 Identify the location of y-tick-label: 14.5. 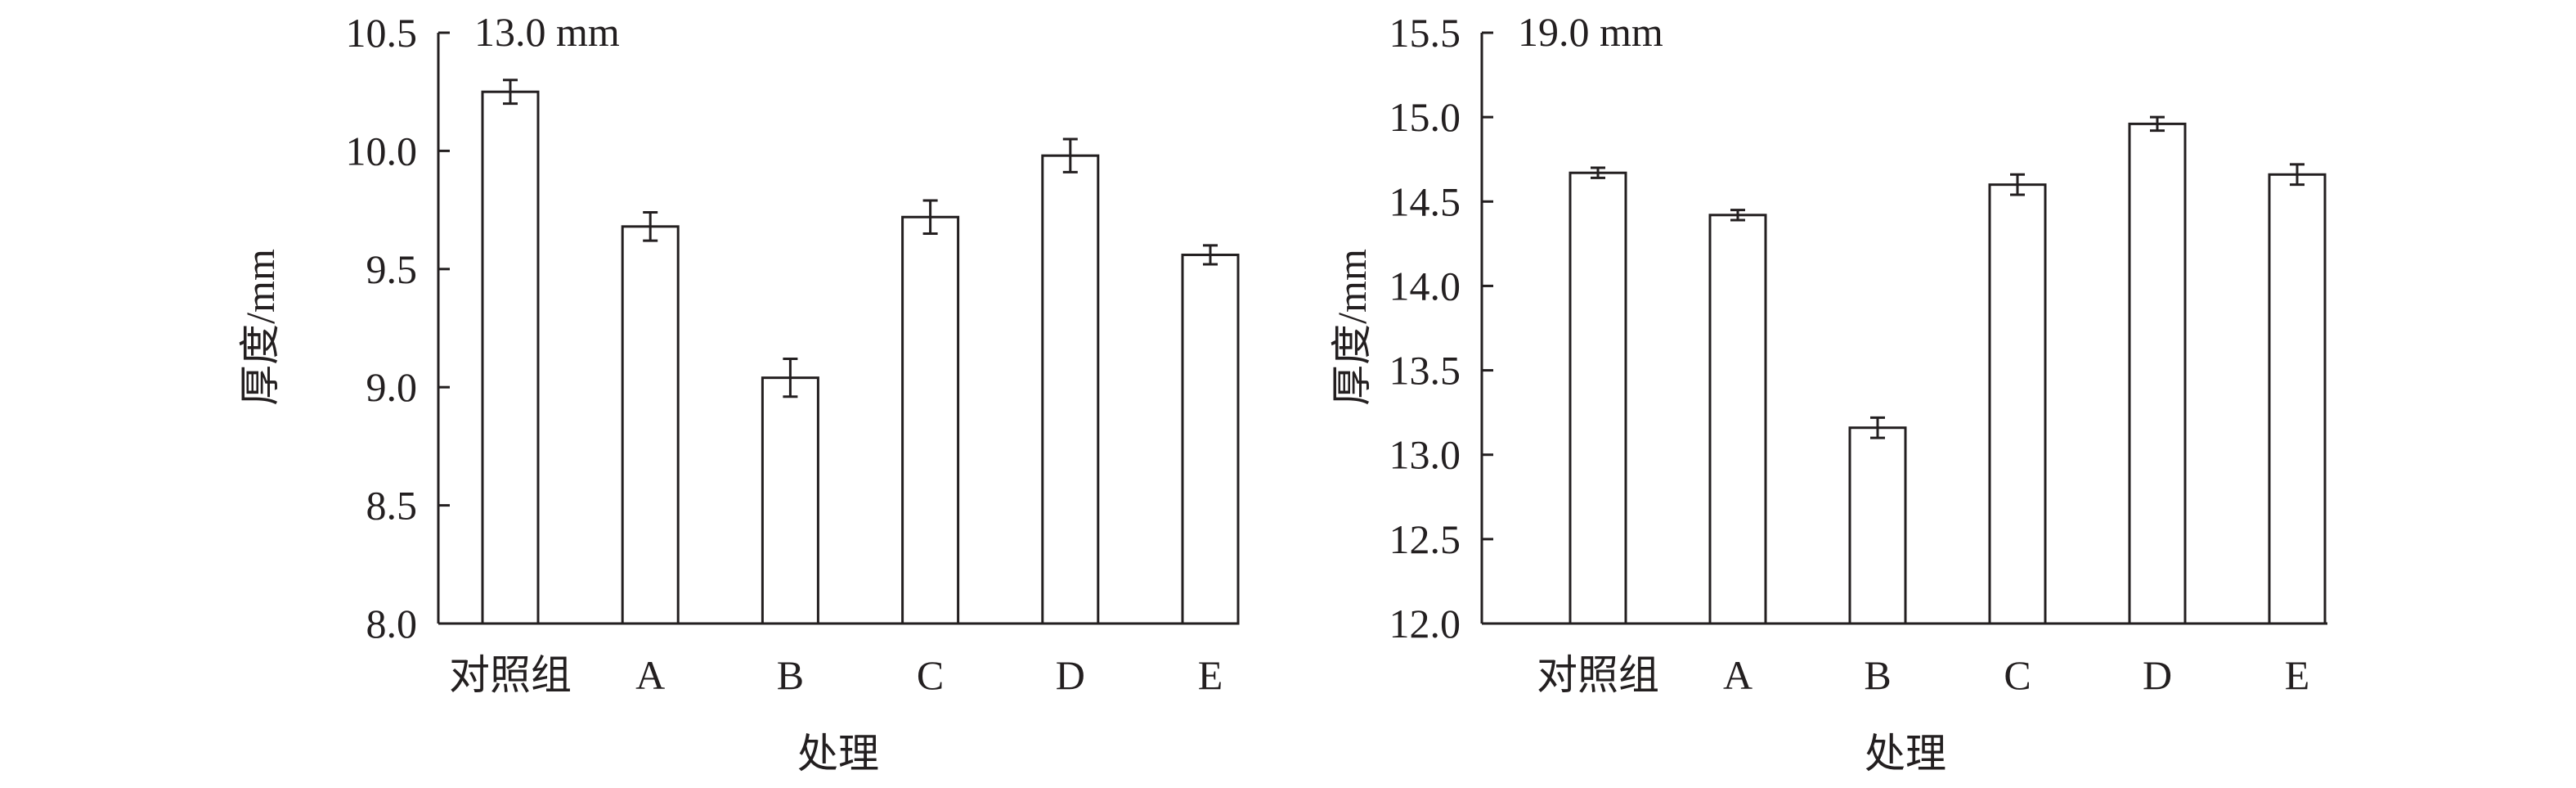
(1425, 201).